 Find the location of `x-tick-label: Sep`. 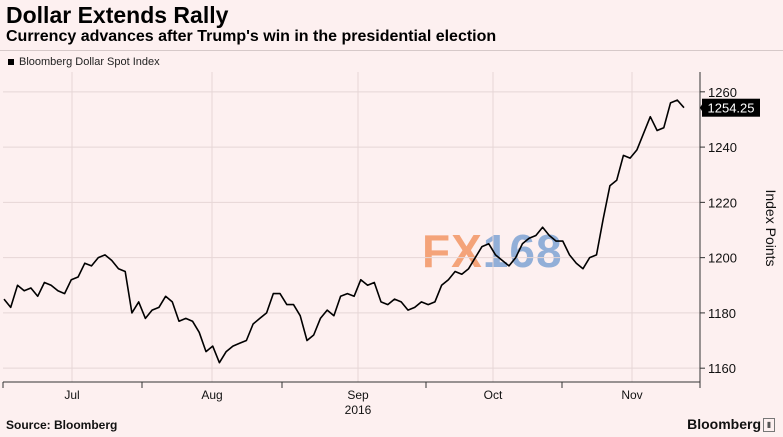

x-tick-label: Sep is located at coordinates (358, 395).